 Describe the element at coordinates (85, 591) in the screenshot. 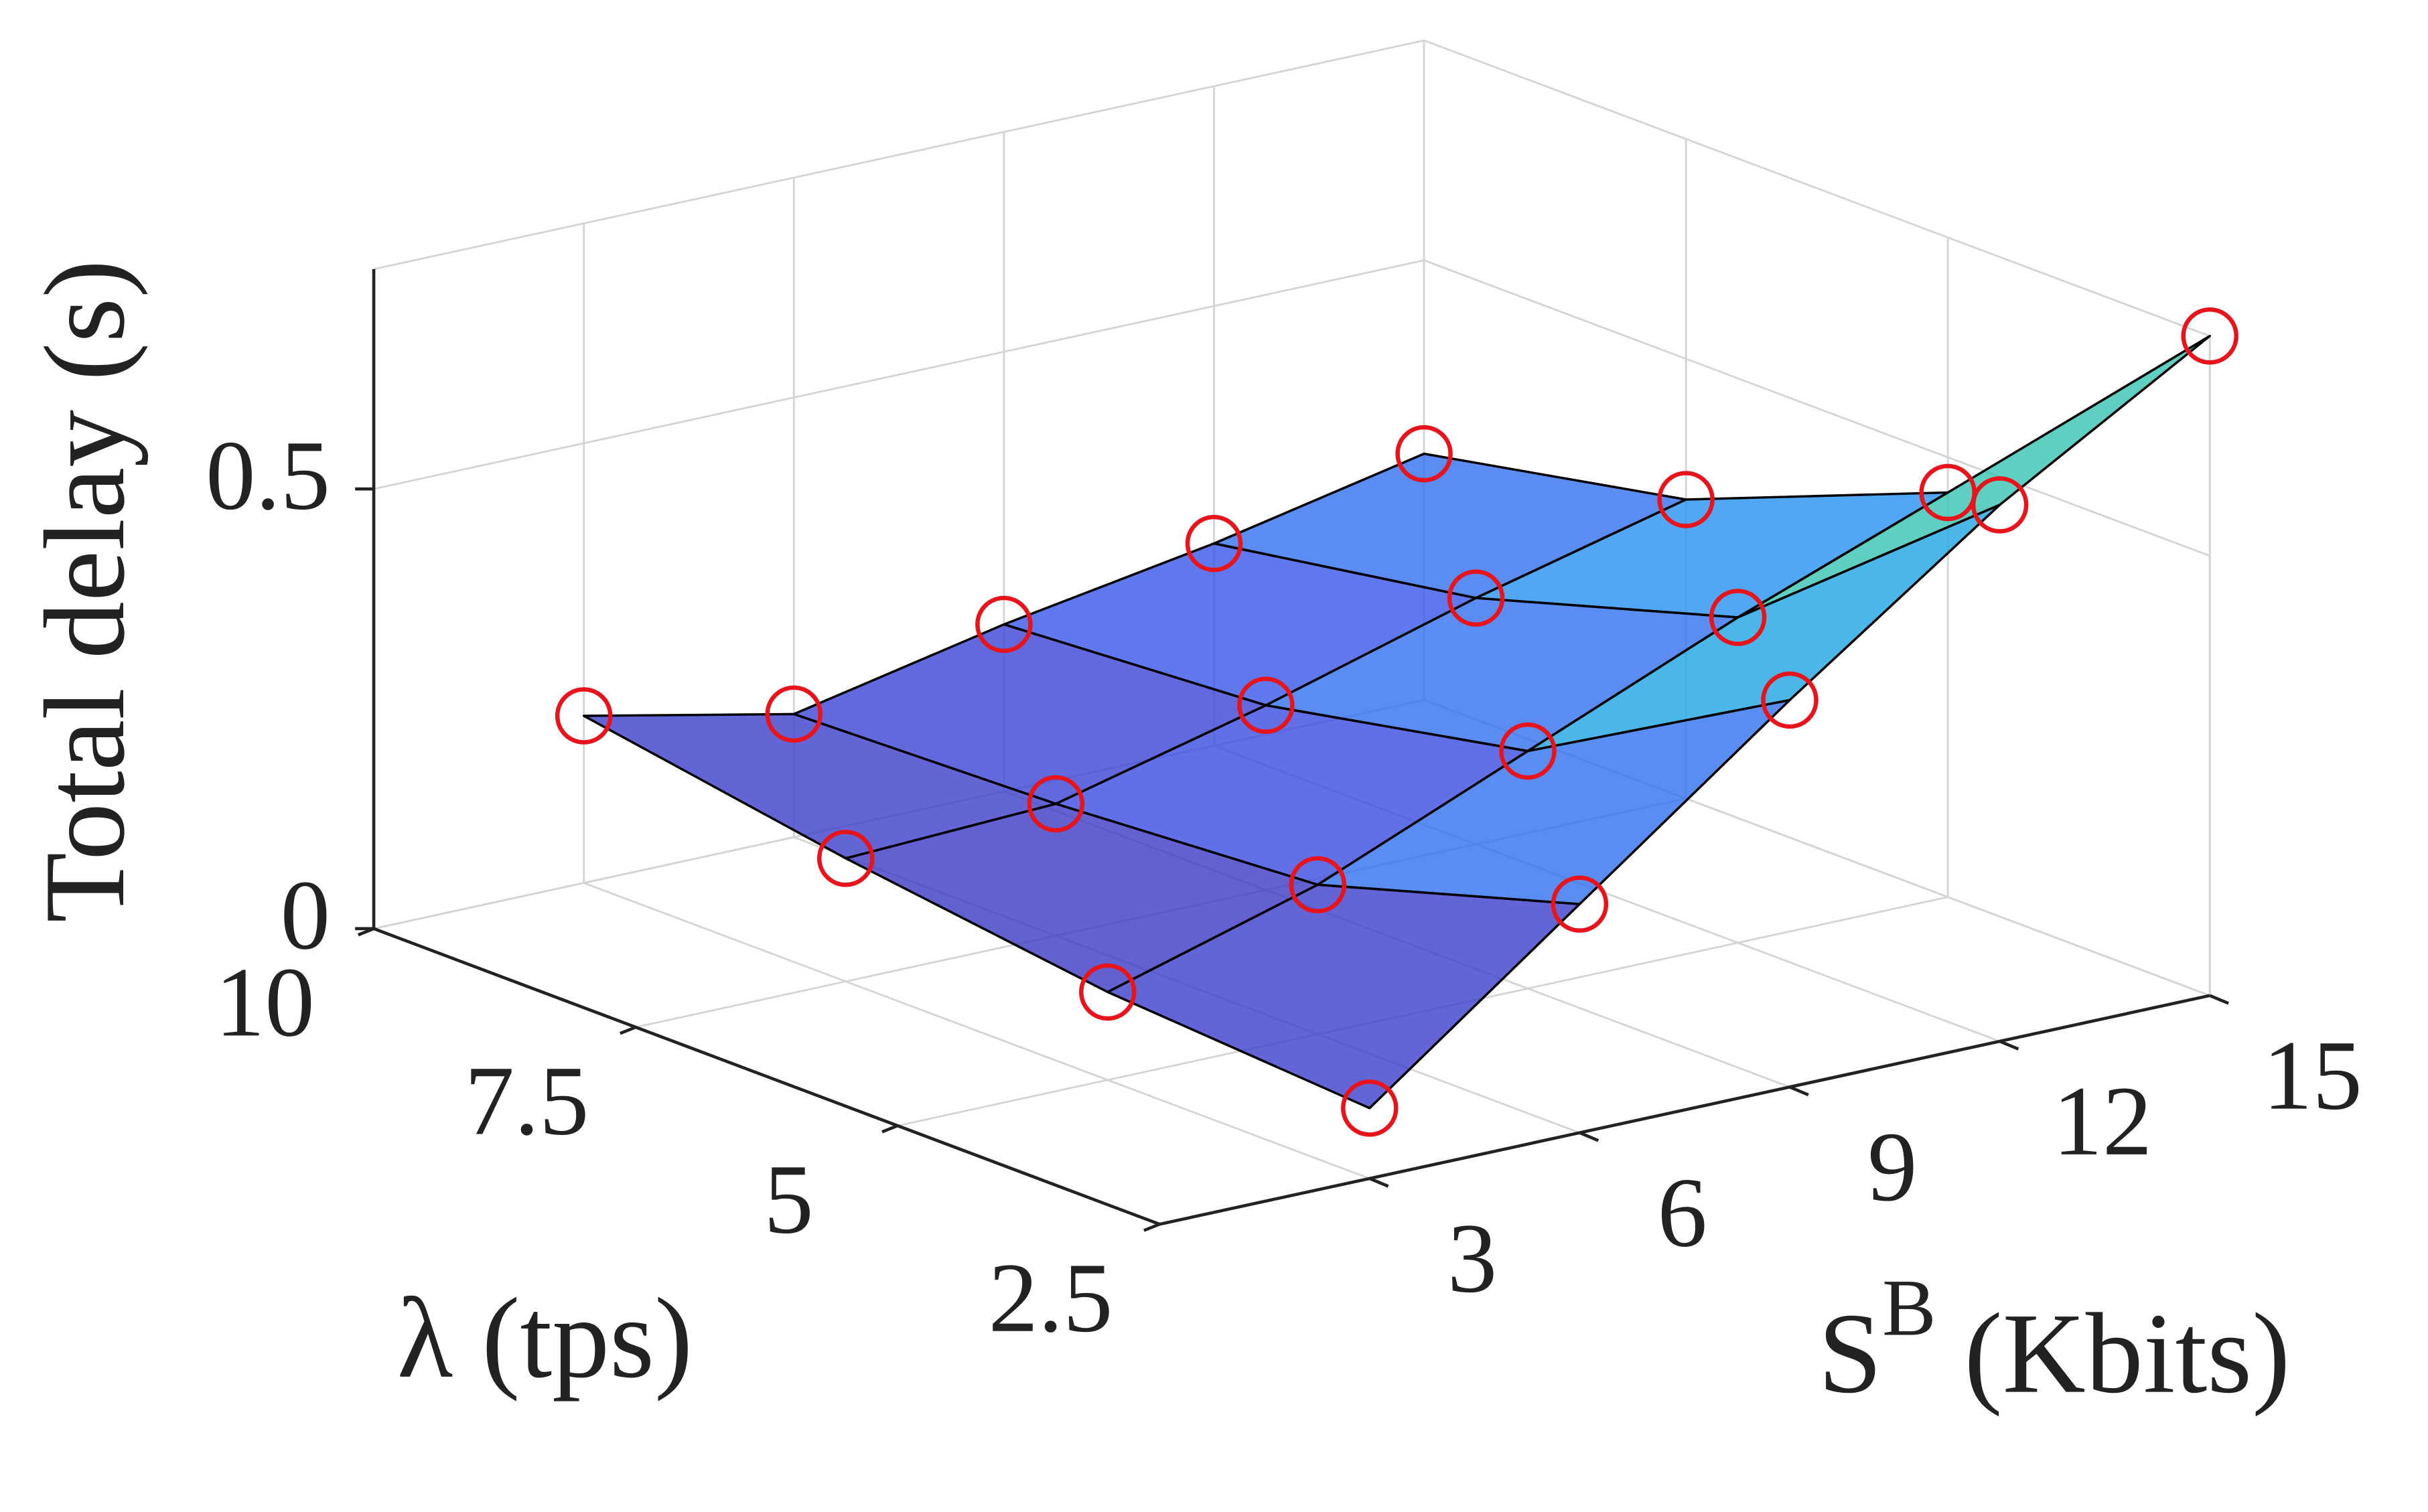

I see `z-axis-label: Total delay (s)` at that location.